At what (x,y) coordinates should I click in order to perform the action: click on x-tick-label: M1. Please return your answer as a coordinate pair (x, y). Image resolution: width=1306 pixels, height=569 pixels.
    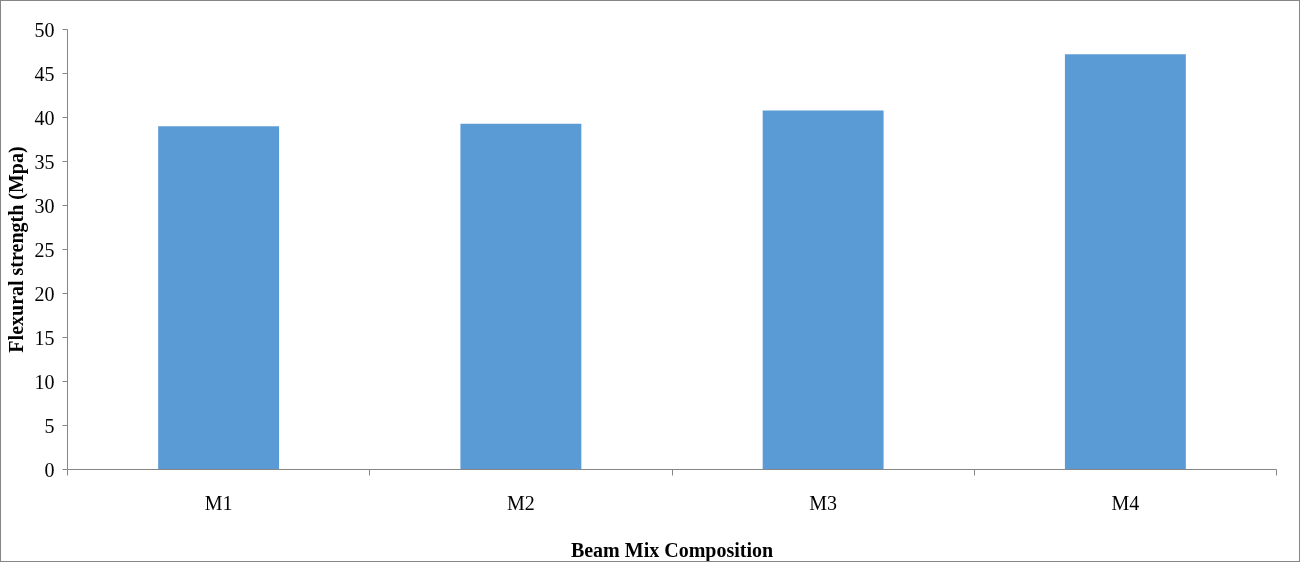
    Looking at the image, I should click on (218, 502).